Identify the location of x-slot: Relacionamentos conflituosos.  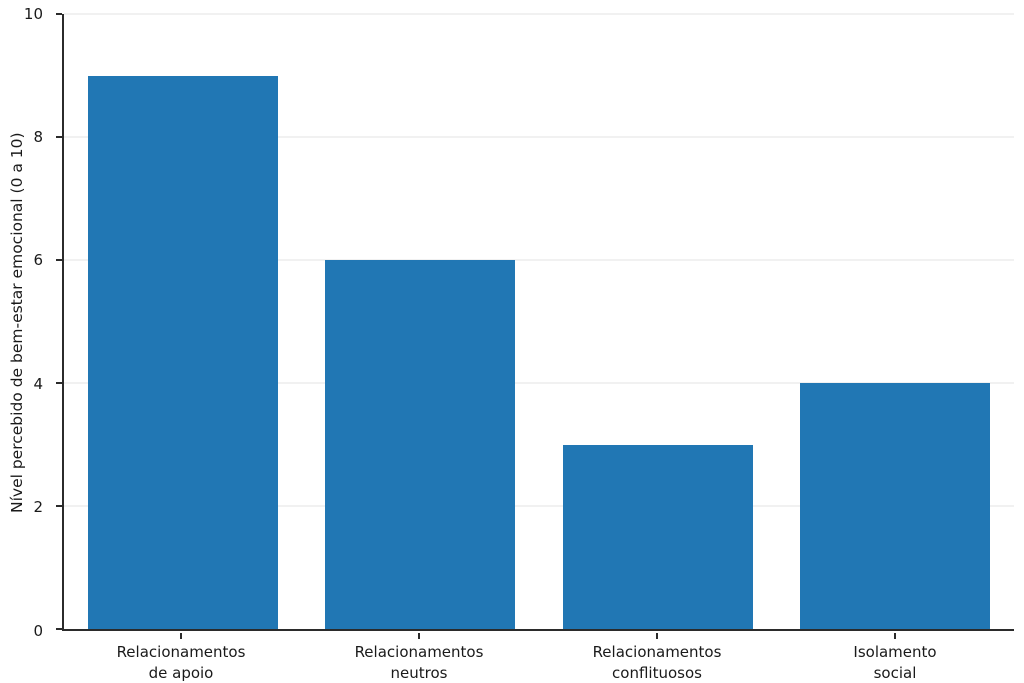
(657, 658).